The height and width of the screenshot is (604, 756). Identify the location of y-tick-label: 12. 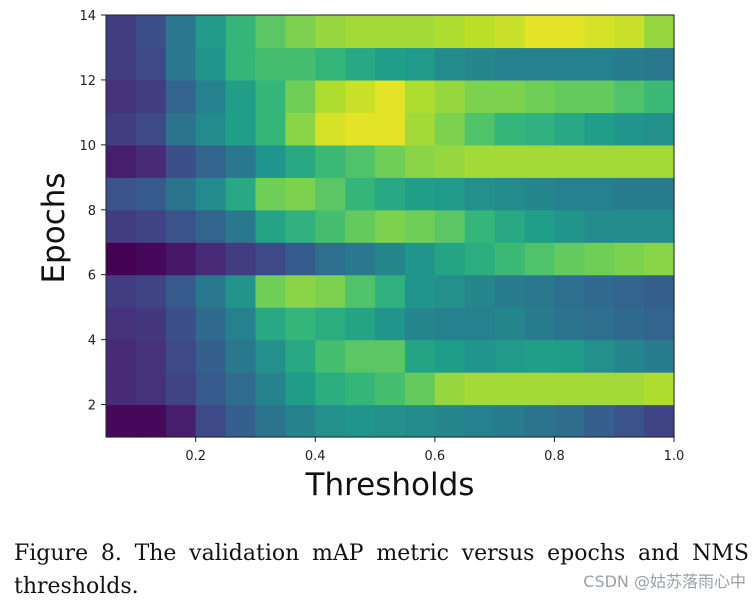
(87, 81).